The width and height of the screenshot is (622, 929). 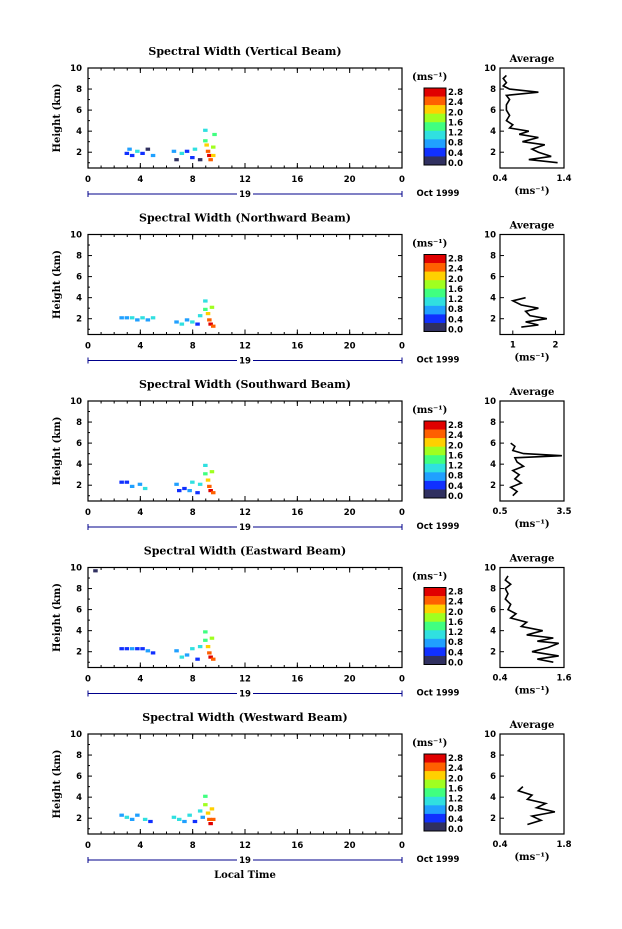 I want to click on average-x-tick-label: 0.4, so click(x=499, y=845).